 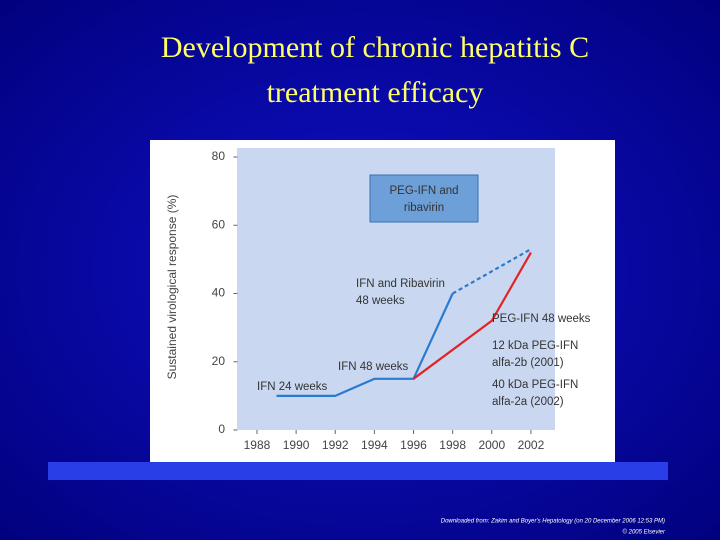 What do you see at coordinates (531, 445) in the screenshot?
I see `x-tick-label: 2002` at bounding box center [531, 445].